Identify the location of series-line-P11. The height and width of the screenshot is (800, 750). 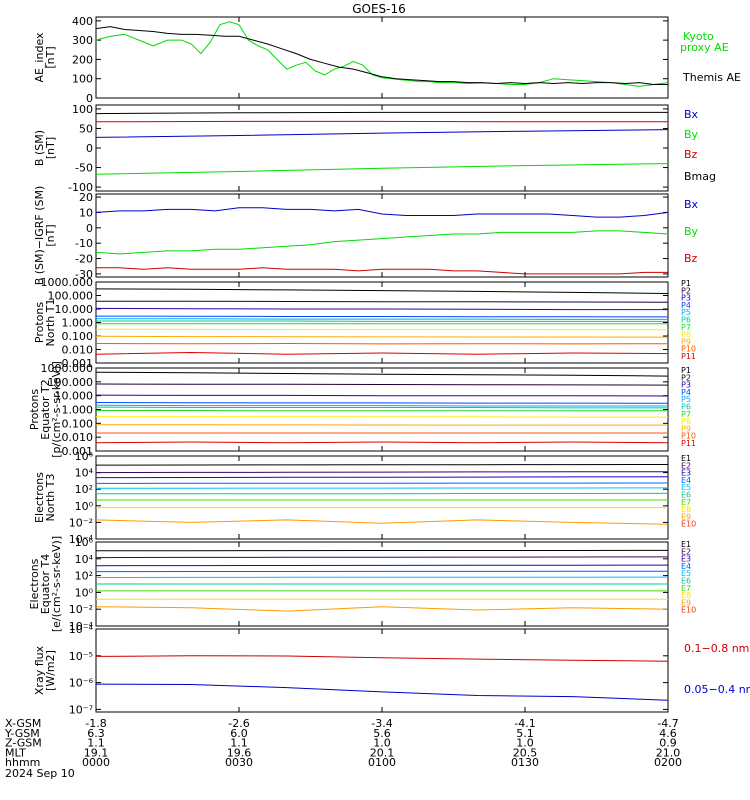
(382, 353).